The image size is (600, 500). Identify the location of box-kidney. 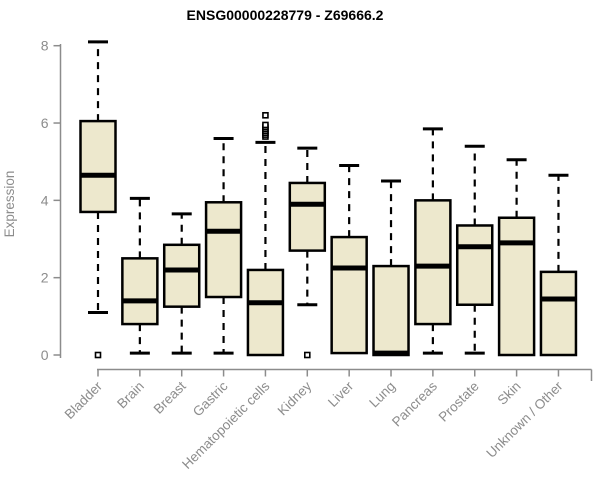
(307, 252).